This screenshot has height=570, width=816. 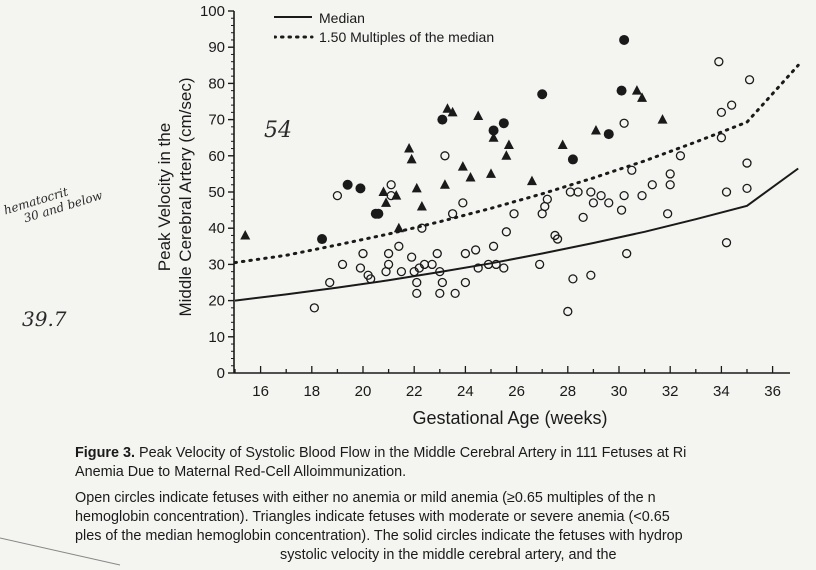 What do you see at coordinates (407, 37) in the screenshot?
I see `legend-threshold-label: 1.50 Multiples of the median` at bounding box center [407, 37].